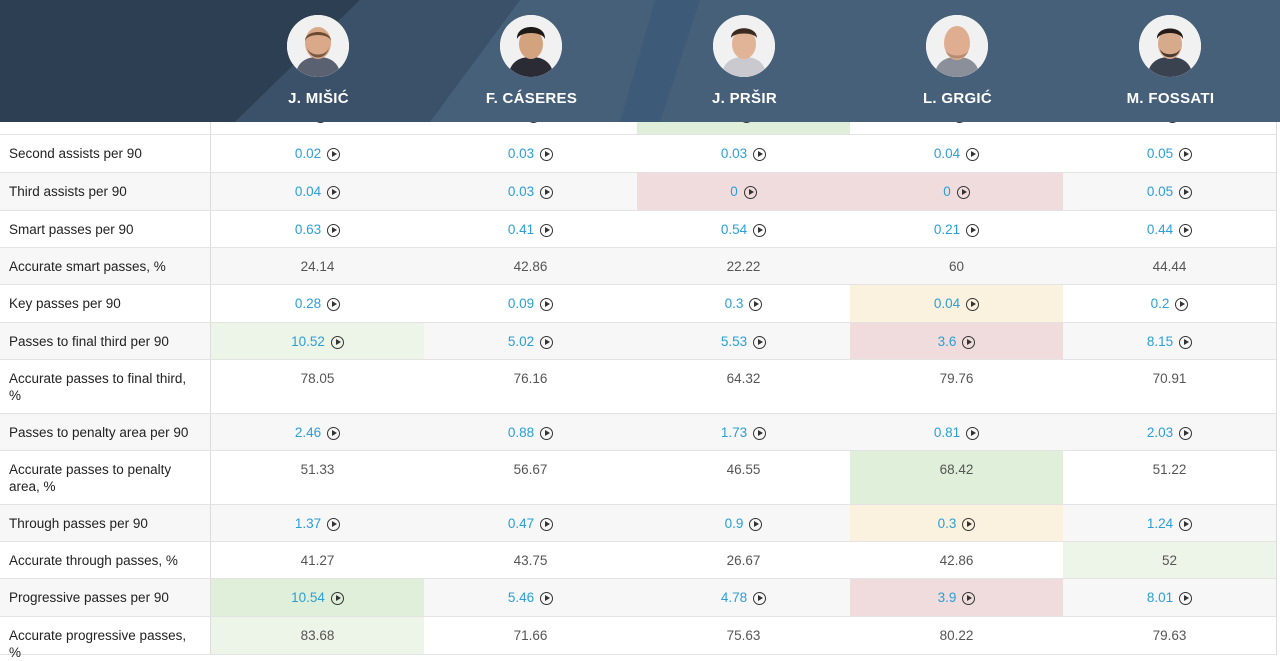 This screenshot has height=661, width=1280. I want to click on stat-value: 0.88, so click(521, 432).